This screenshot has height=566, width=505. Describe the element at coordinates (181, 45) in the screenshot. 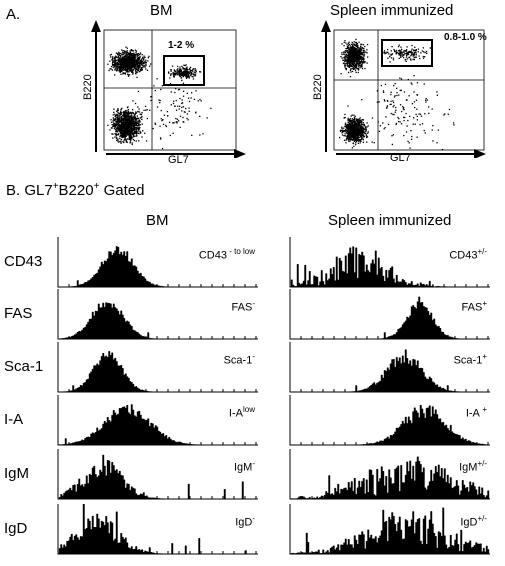

I see `panel-a-bm-gate-pct: 1-2 %` at that location.